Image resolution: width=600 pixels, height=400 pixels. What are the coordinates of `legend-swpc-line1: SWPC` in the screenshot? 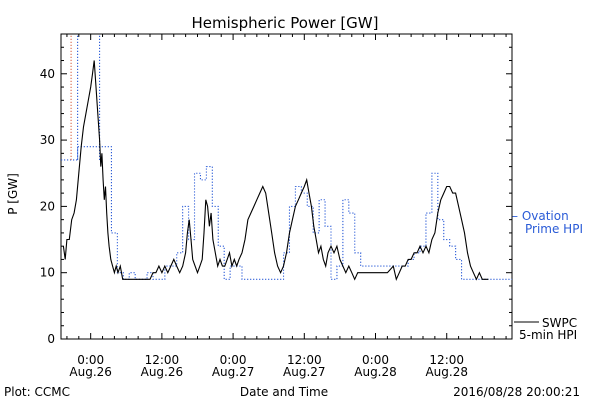 It's located at (559, 323).